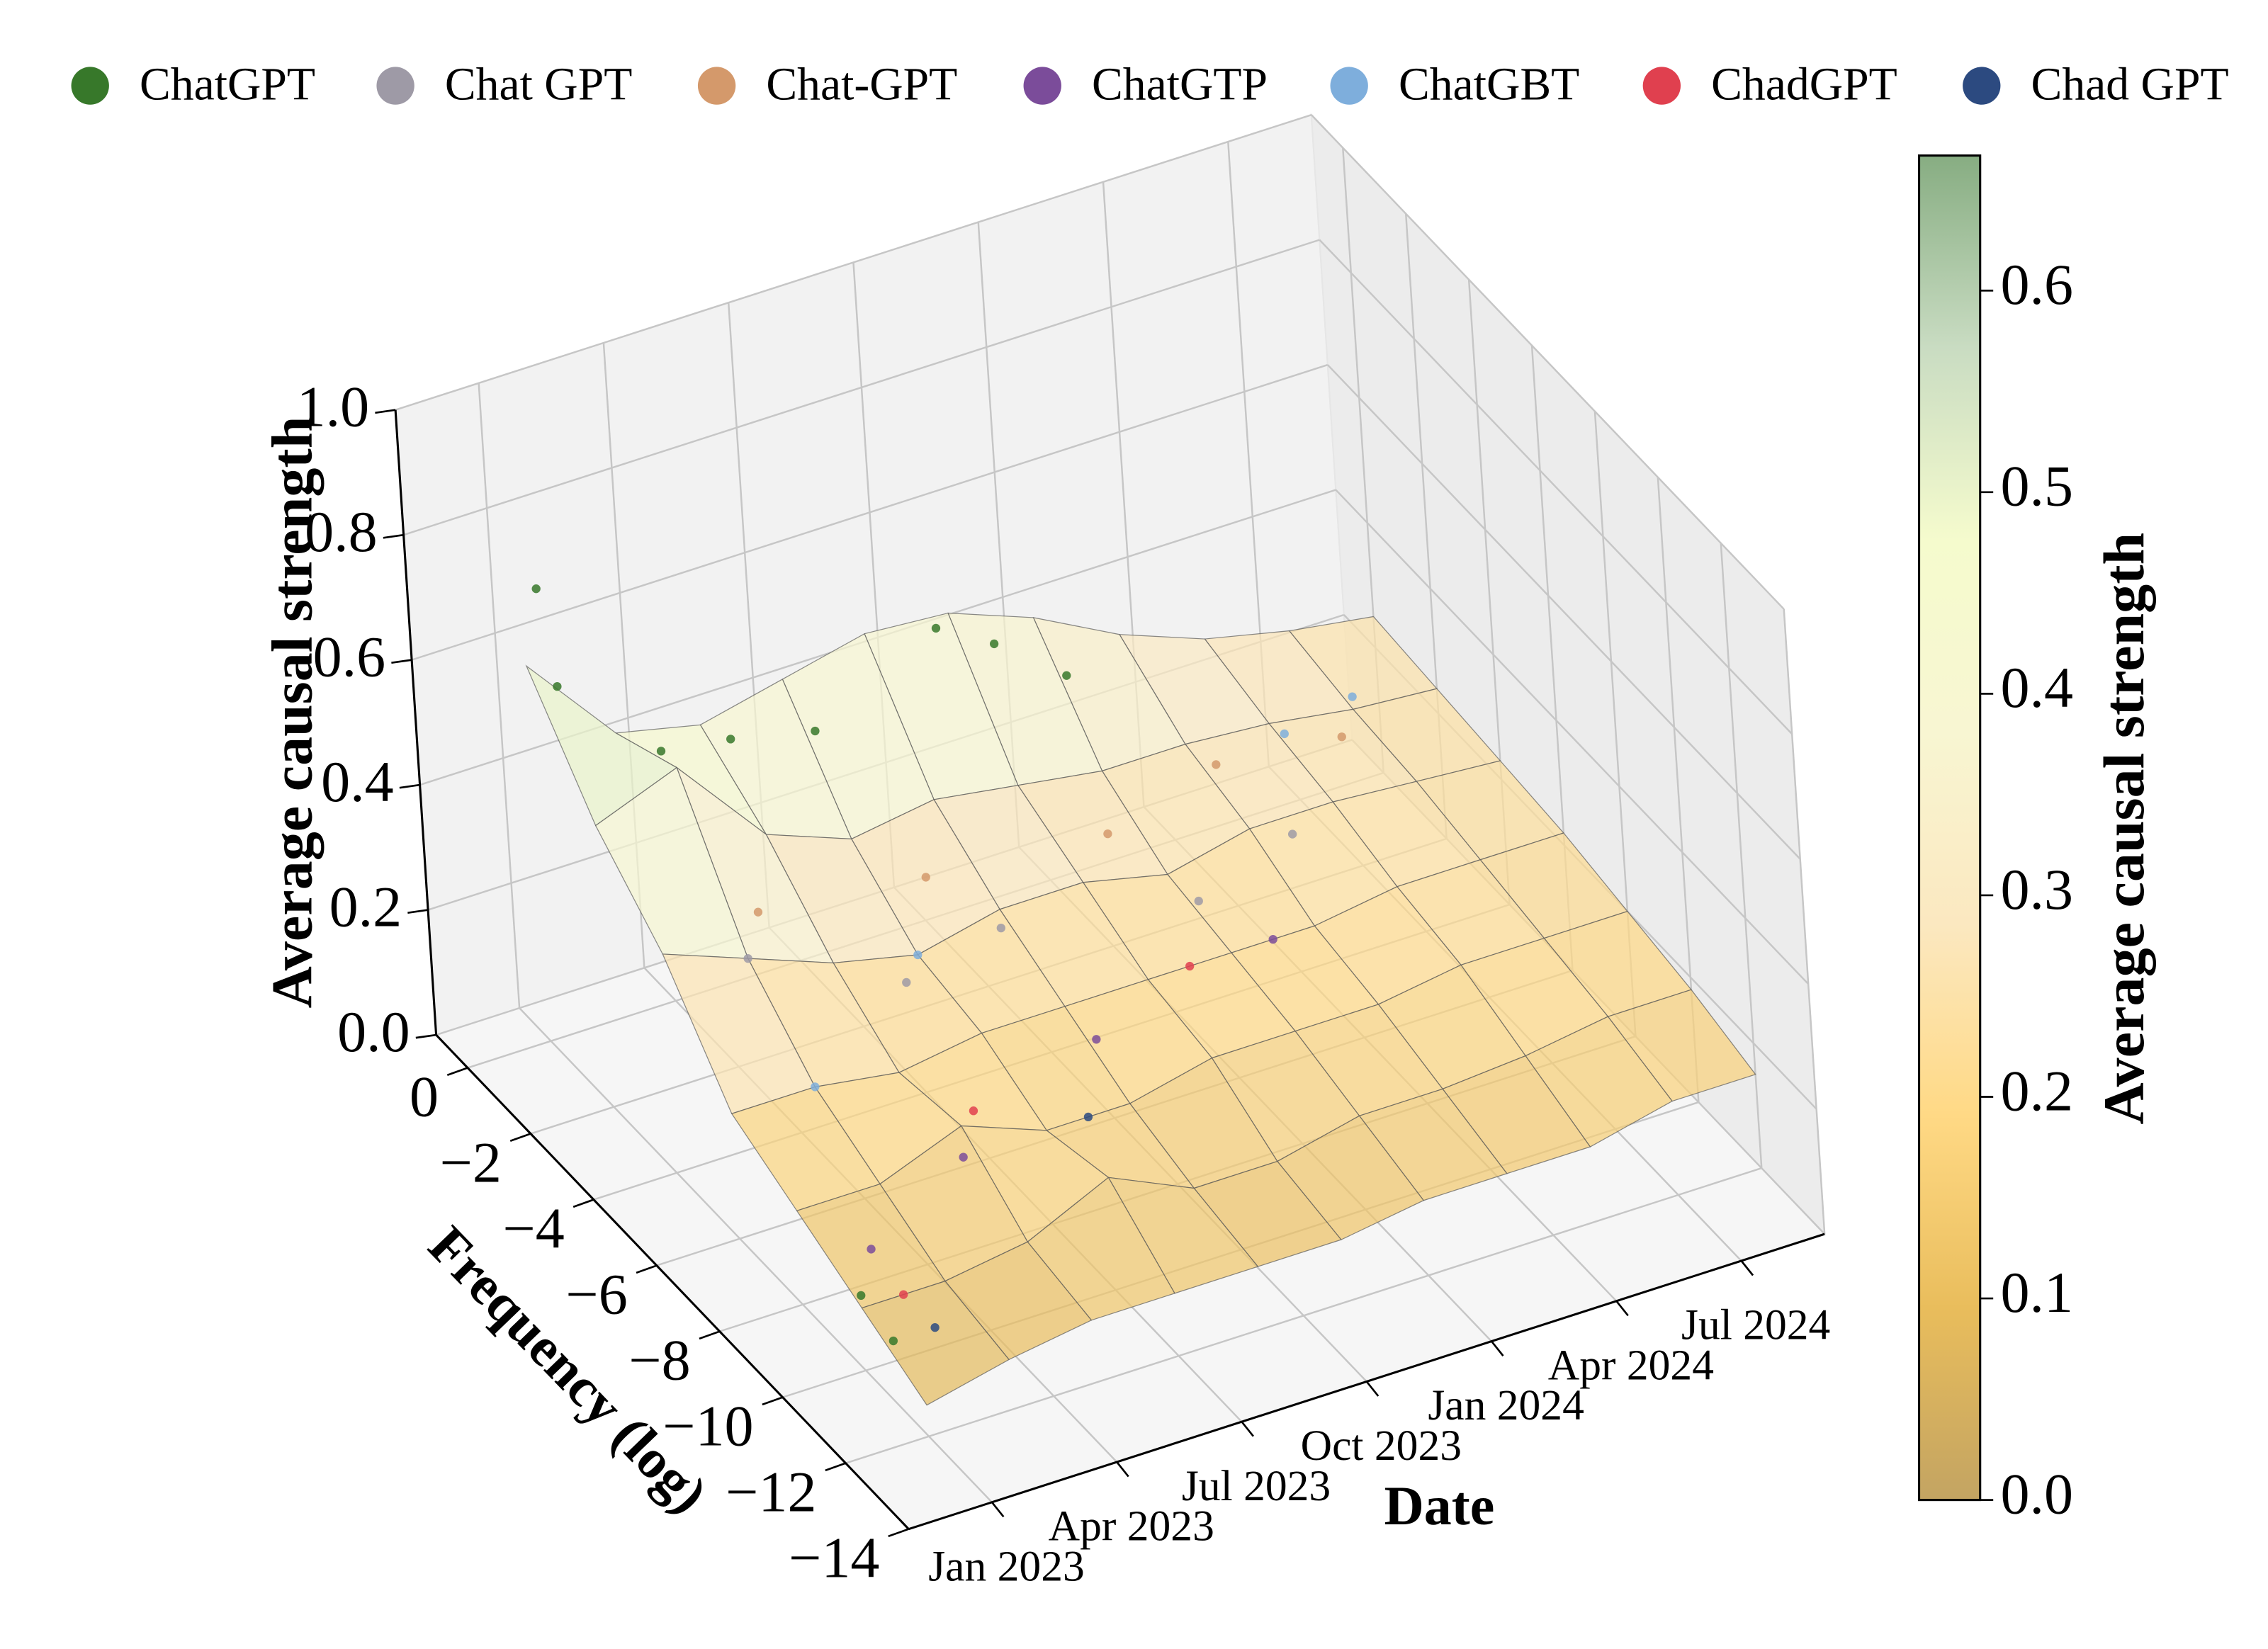 The width and height of the screenshot is (2268, 1649). What do you see at coordinates (291, 713) in the screenshot?
I see `z-axis-label: Average causal strength` at bounding box center [291, 713].